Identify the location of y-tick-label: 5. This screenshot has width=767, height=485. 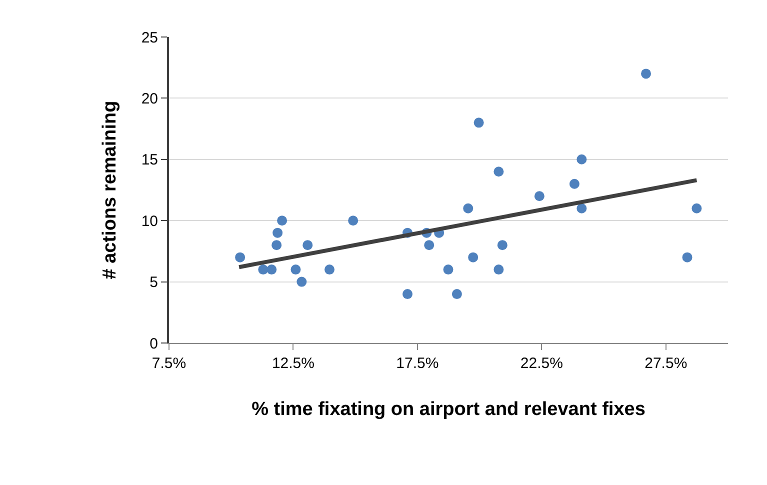
(154, 283).